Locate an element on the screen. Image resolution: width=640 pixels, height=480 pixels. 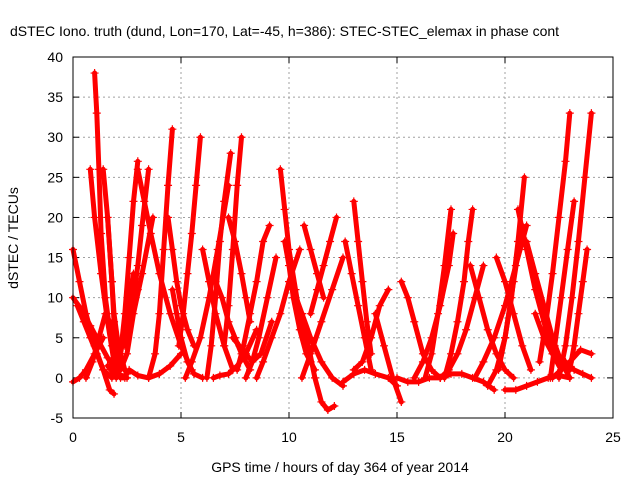
x-tick-label: 10 is located at coordinates (289, 437).